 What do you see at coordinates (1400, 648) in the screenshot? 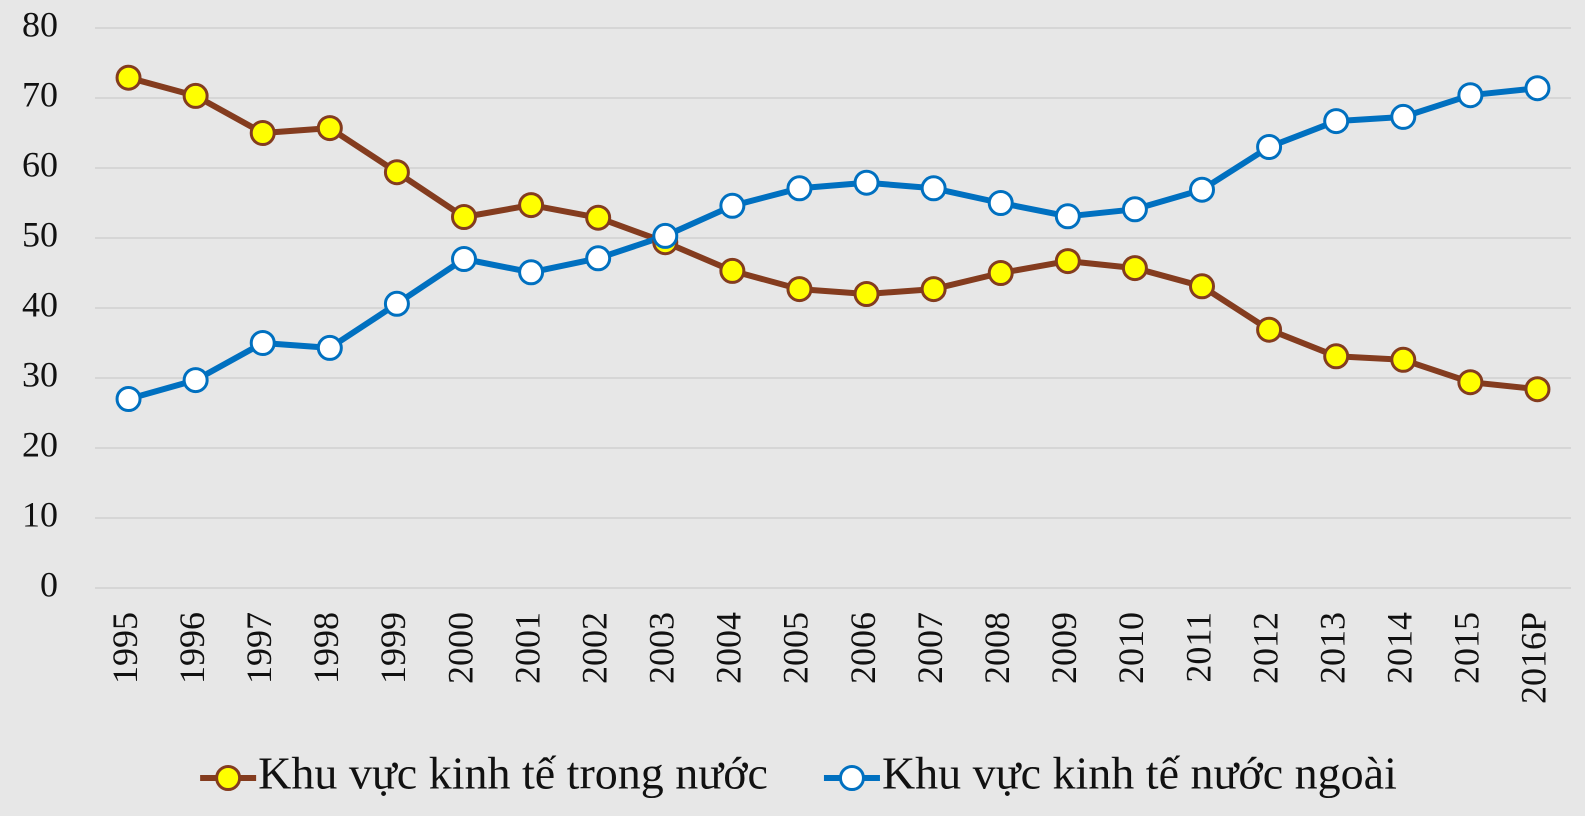
I see `x-tick-label: 2014` at bounding box center [1400, 648].